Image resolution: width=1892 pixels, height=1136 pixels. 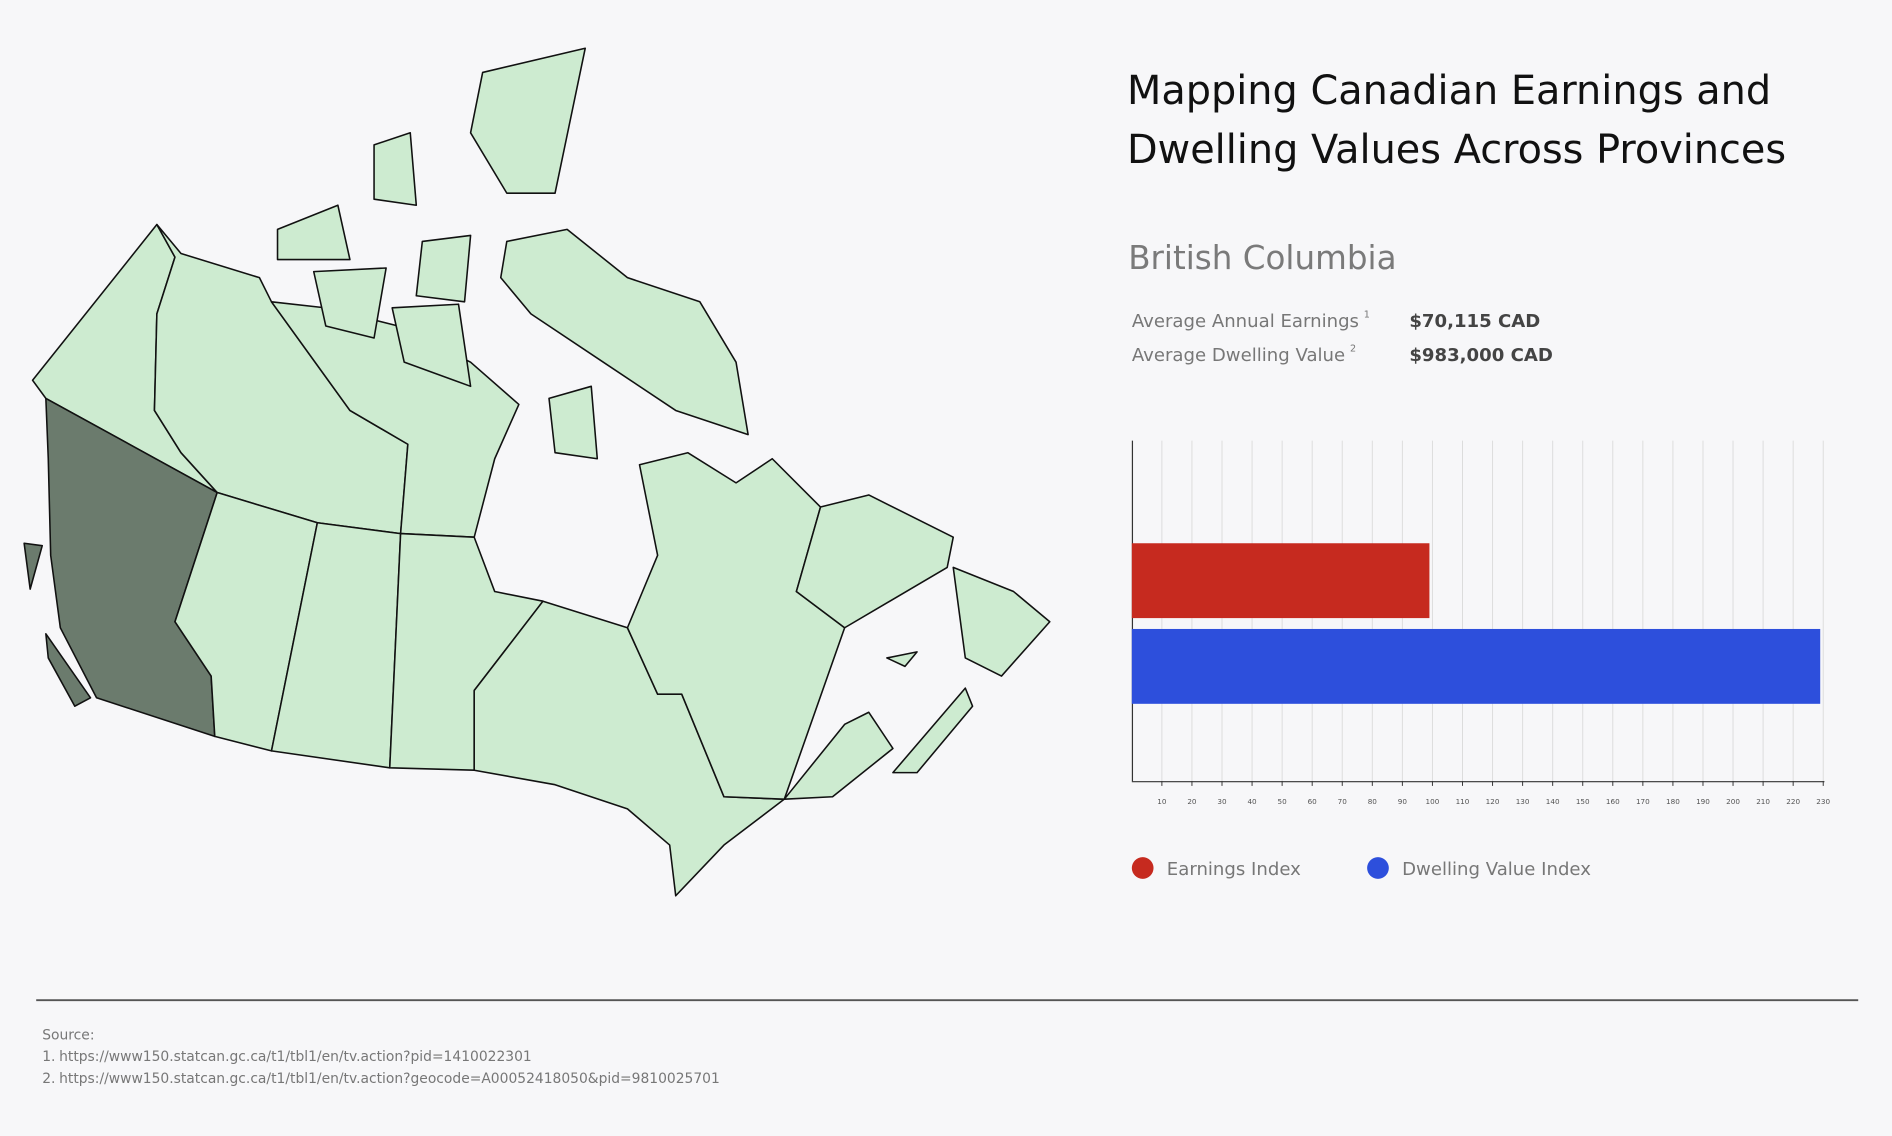 I want to click on x-tick-label: 220, so click(x=1793, y=801).